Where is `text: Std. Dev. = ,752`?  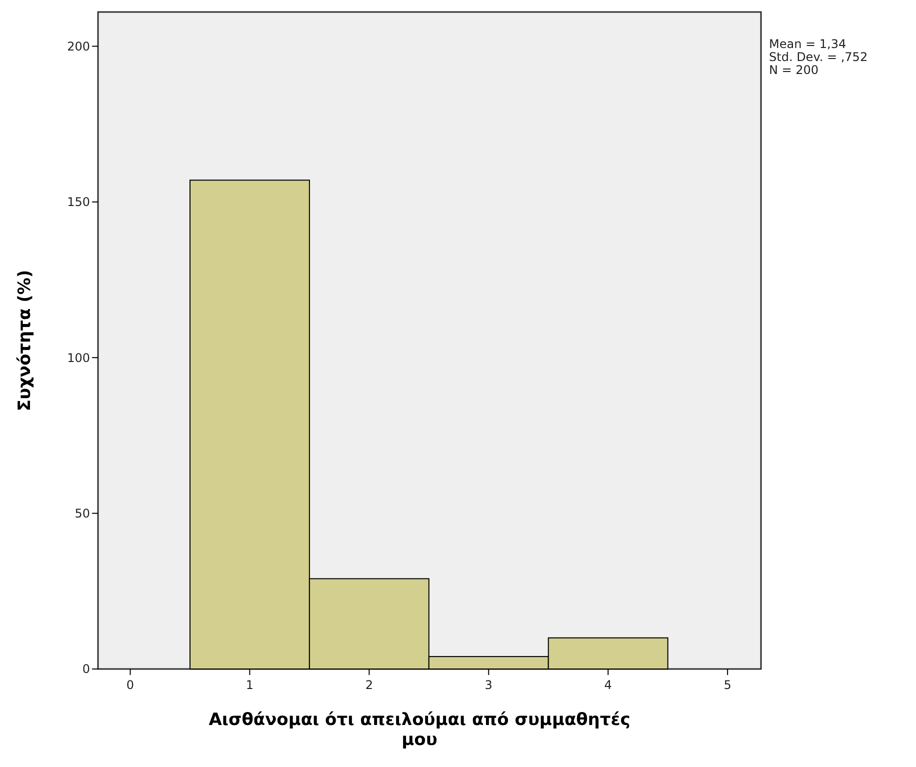 text: Std. Dev. = ,752 is located at coordinates (818, 57).